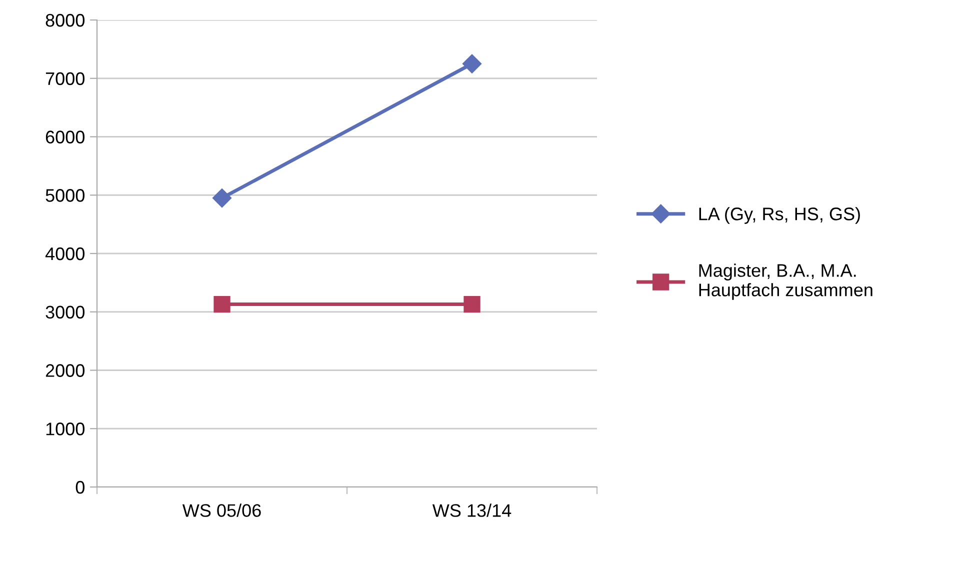 The width and height of the screenshot is (967, 570). What do you see at coordinates (65, 79) in the screenshot?
I see `y-tick-label: 7000` at bounding box center [65, 79].